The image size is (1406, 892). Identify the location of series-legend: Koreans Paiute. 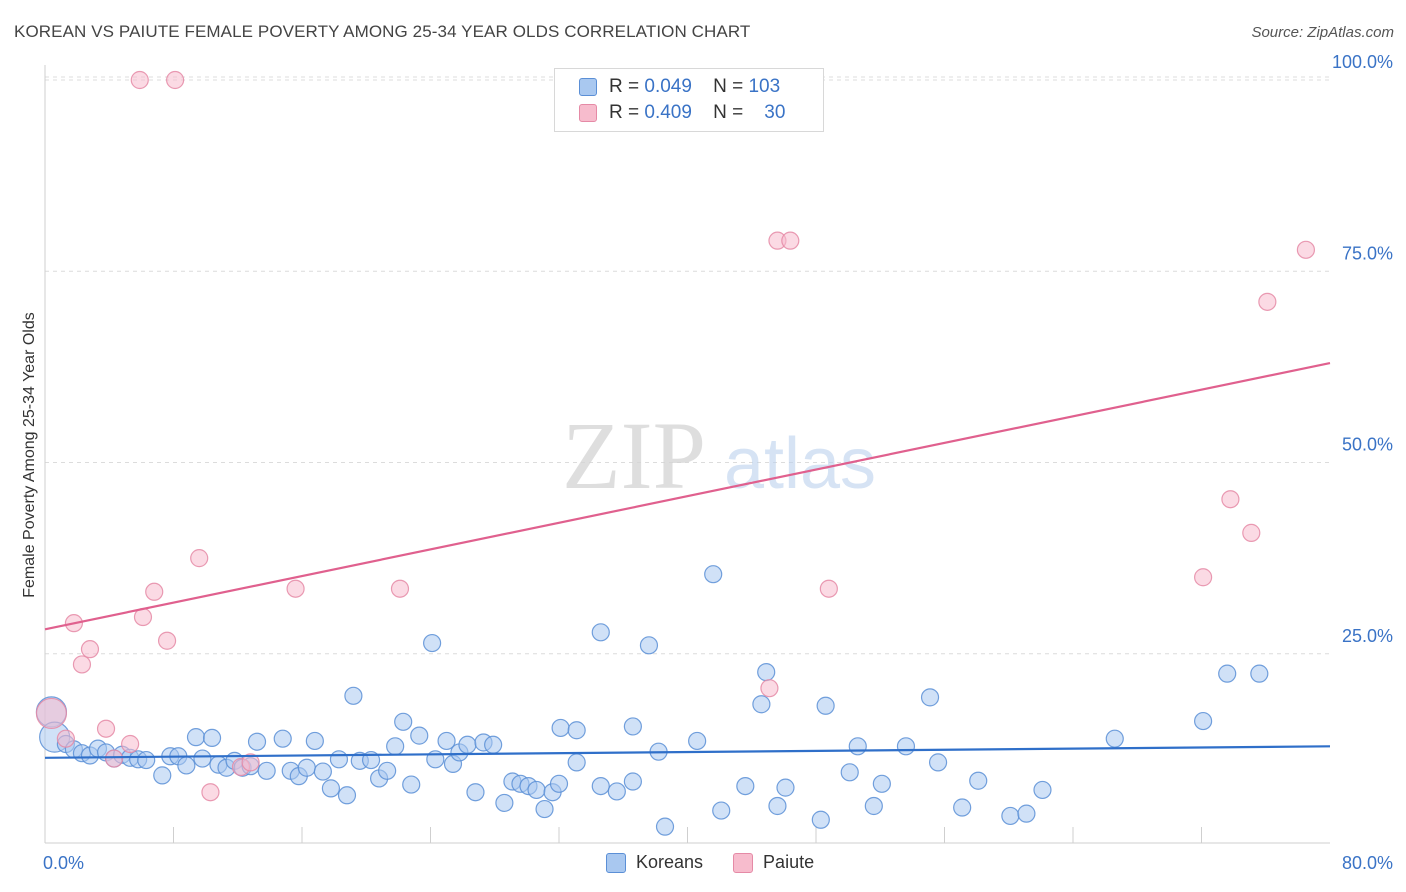
(725, 862).